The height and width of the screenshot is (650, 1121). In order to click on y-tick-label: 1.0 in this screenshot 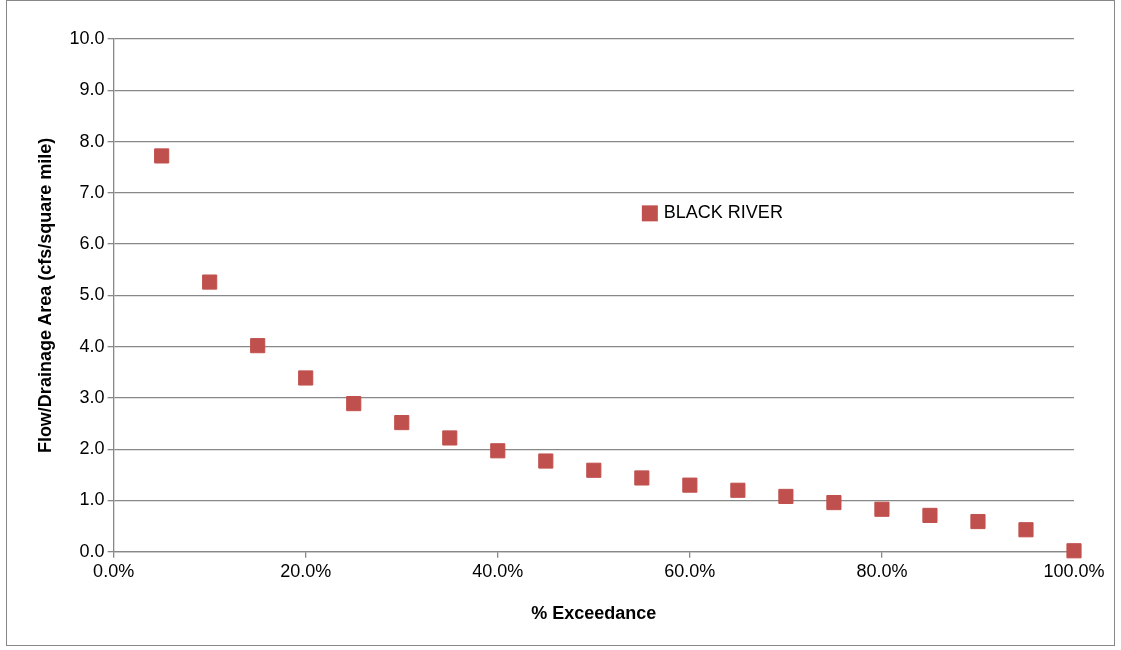, I will do `click(92, 499)`.